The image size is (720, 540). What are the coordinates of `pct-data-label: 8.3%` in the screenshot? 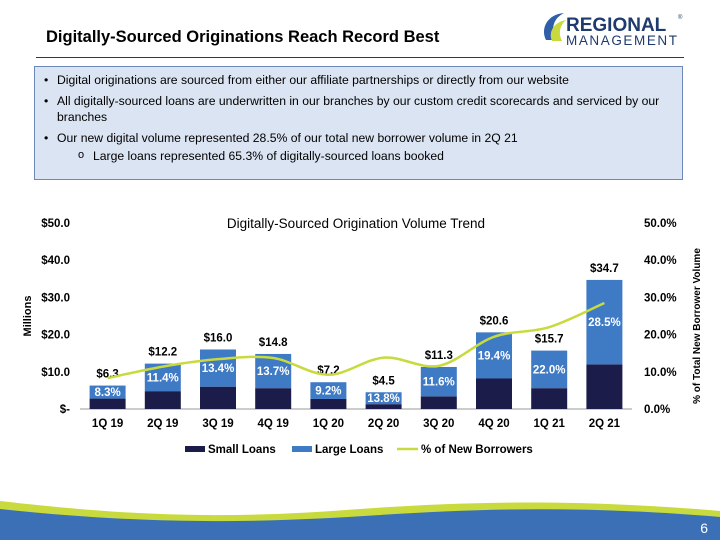 It's located at (107, 393).